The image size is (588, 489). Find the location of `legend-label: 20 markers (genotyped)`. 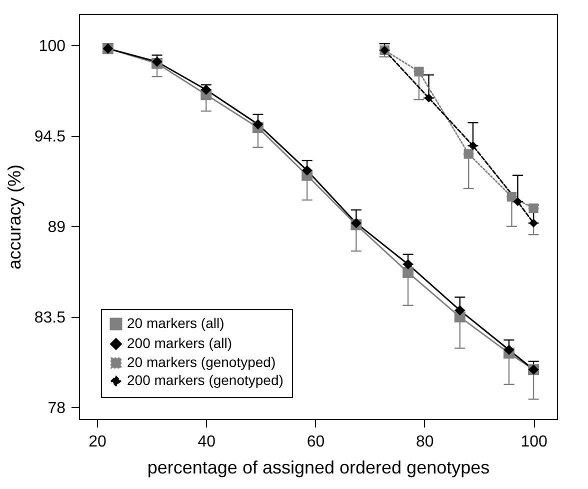

legend-label: 20 markers (genotyped) is located at coordinates (201, 362).